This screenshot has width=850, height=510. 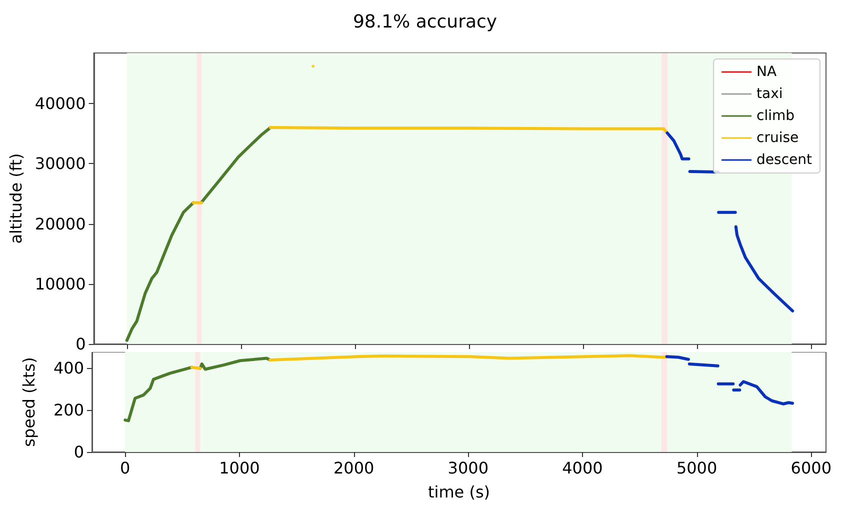 What do you see at coordinates (68, 368) in the screenshot?
I see `y-tick-label: 400` at bounding box center [68, 368].